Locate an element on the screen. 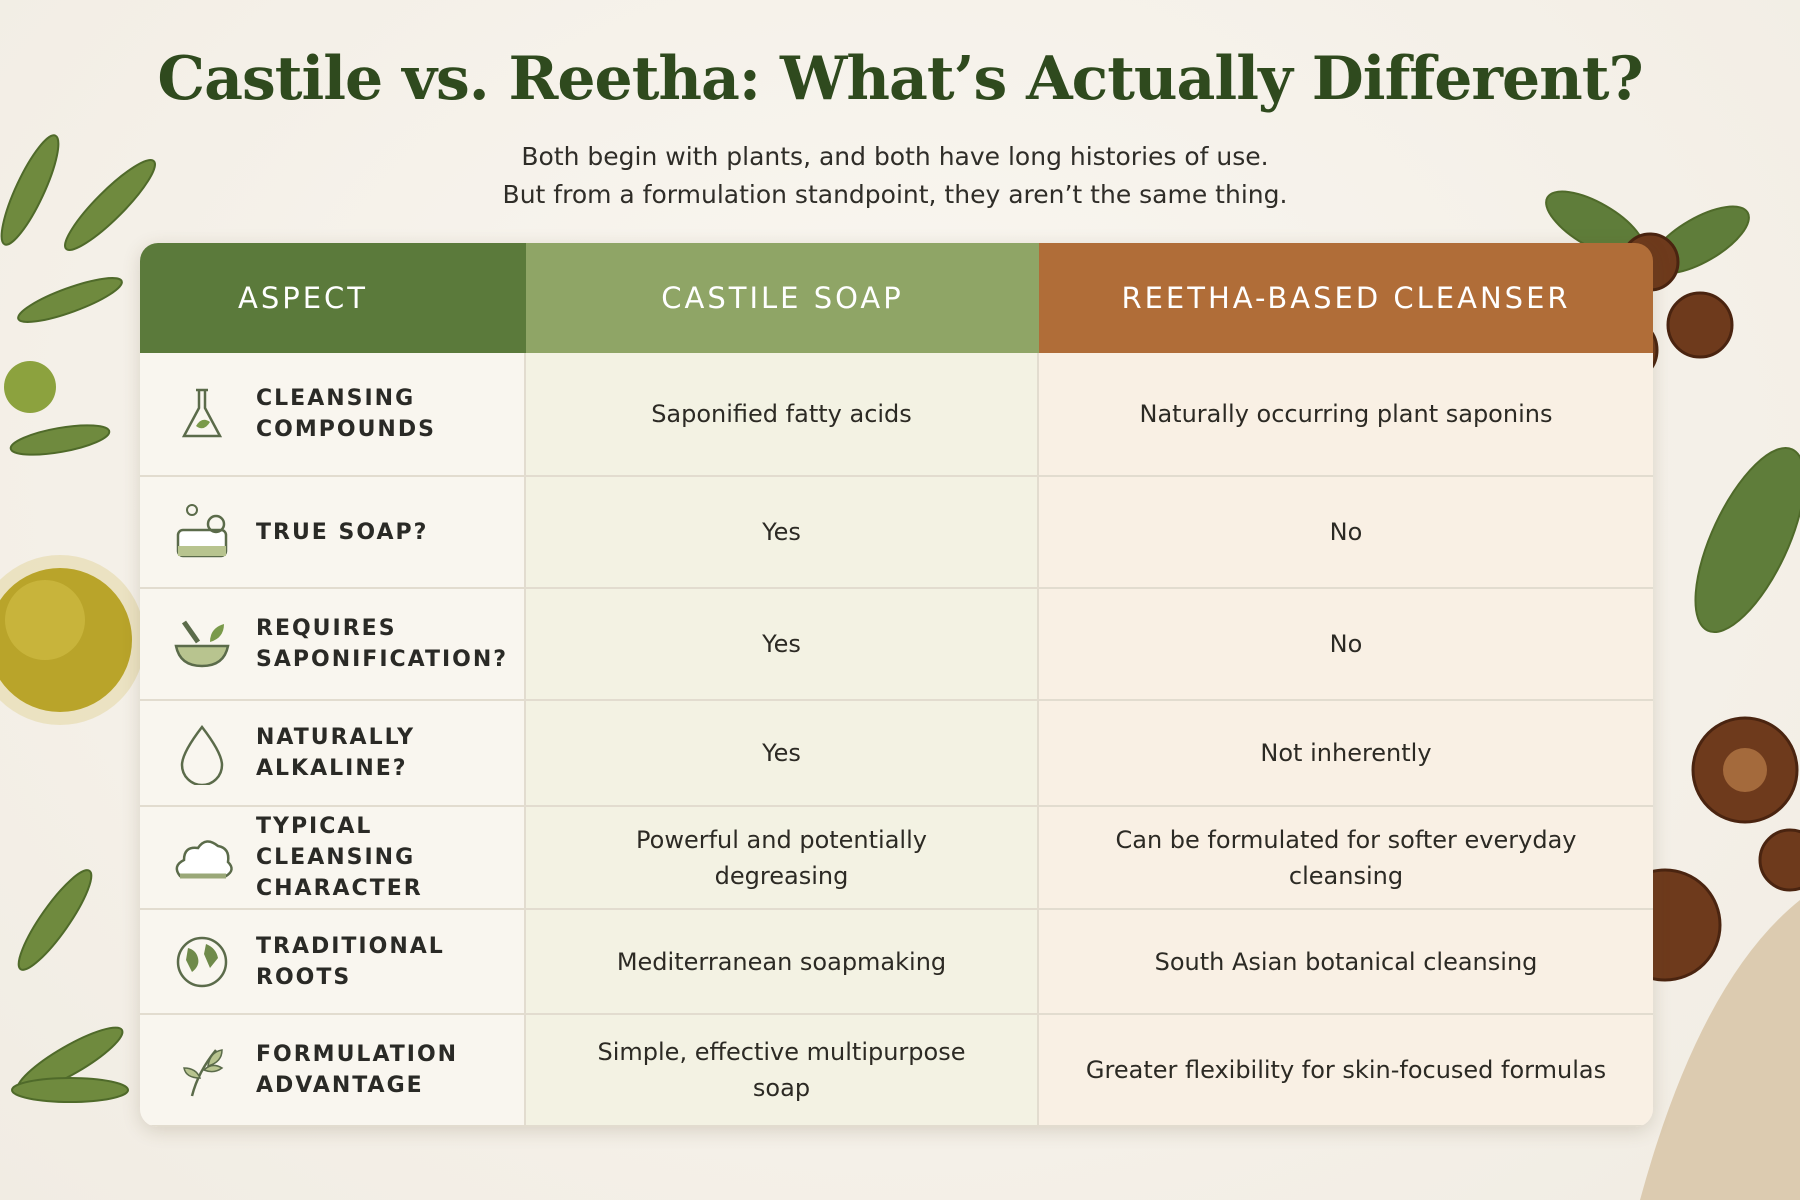  aspect-cell: FORMULATION ADVANTAGE is located at coordinates (333, 1071).